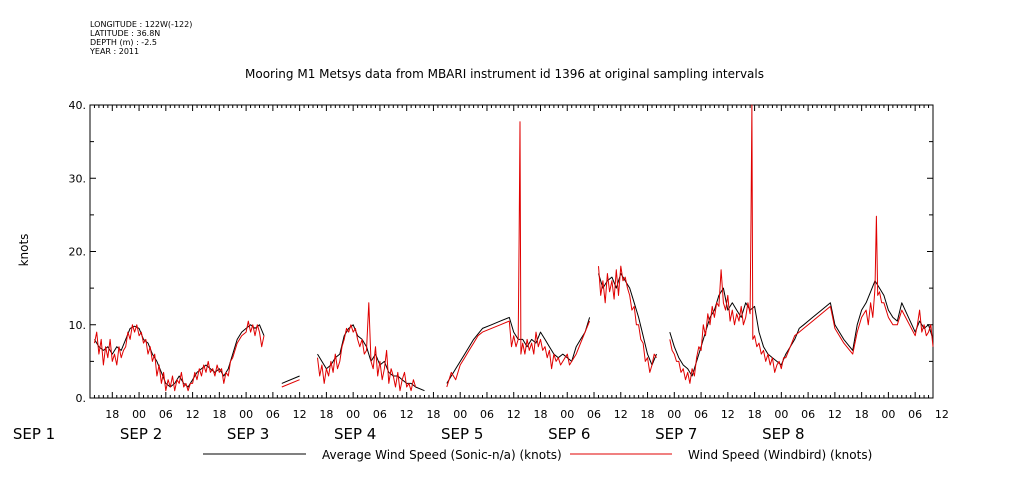  Describe the element at coordinates (355, 434) in the screenshot. I see `x-day-label: SEP 4` at that location.